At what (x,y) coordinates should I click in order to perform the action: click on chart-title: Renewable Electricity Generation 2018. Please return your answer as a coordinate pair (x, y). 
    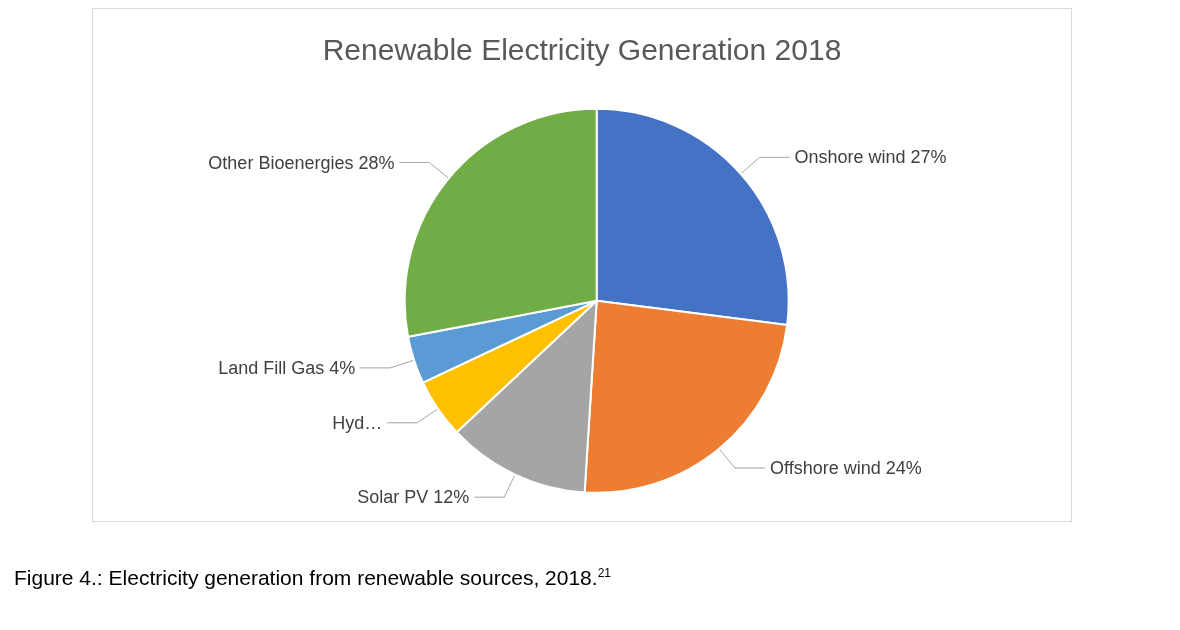
    Looking at the image, I should click on (582, 49).